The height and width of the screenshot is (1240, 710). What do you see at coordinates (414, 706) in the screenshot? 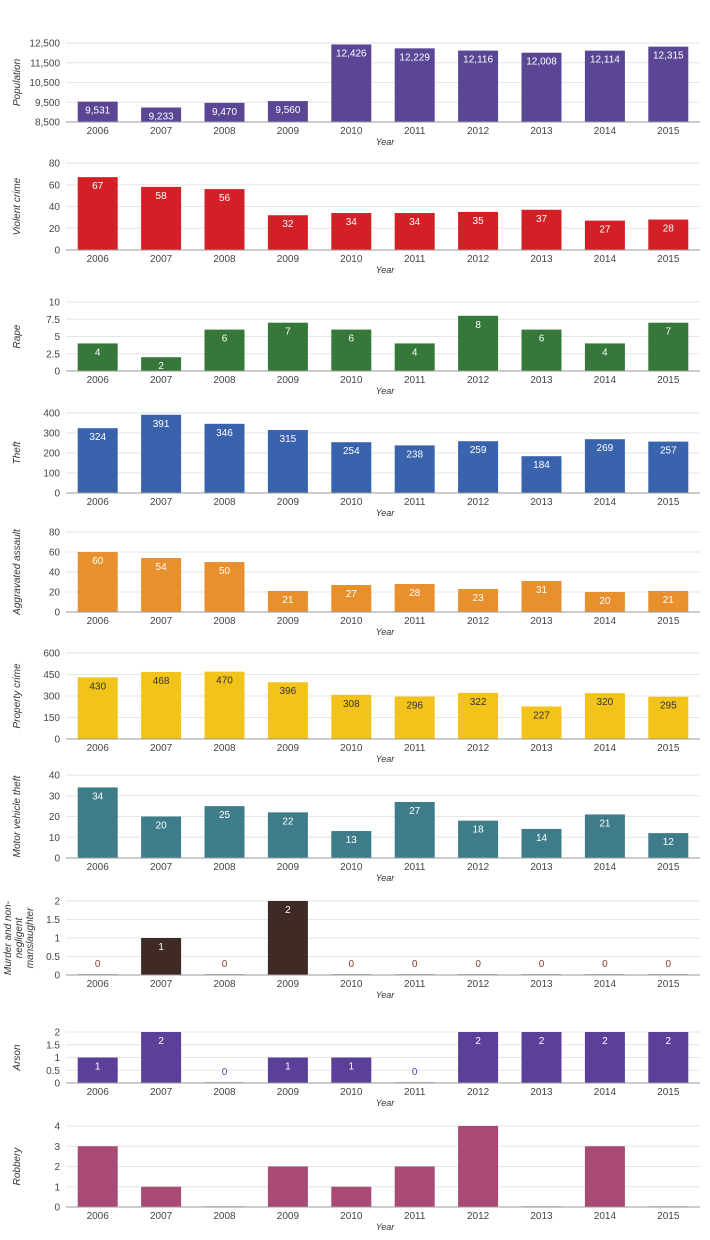
I see `data-label: 296` at bounding box center [414, 706].